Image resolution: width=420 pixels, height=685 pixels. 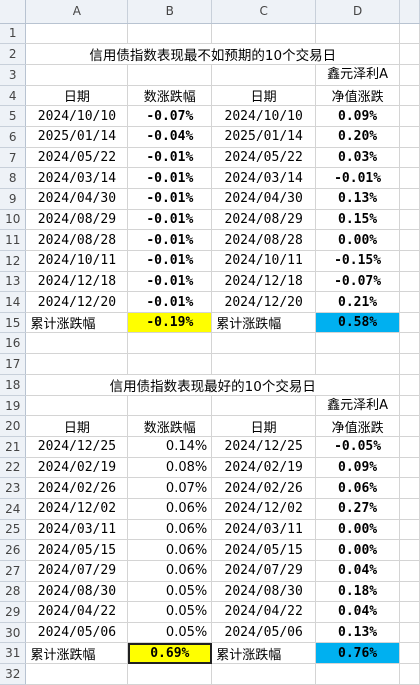 What do you see at coordinates (13, 385) in the screenshot?
I see `row-header: 18` at bounding box center [13, 385].